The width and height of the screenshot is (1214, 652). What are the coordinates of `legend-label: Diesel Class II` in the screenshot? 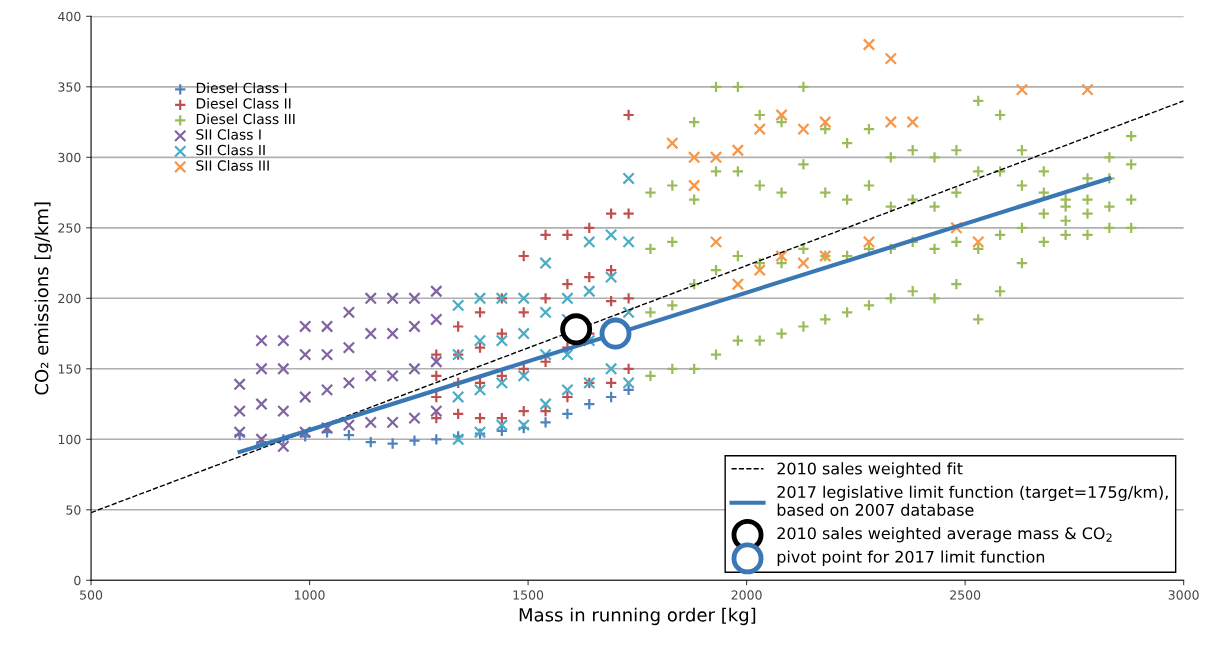 It's located at (243, 103).